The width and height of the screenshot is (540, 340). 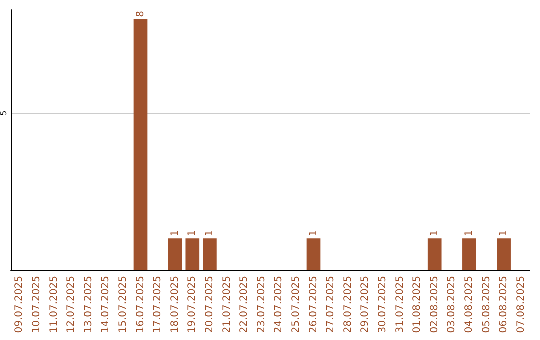 What do you see at coordinates (106, 305) in the screenshot?
I see `x-tick-label: 14.07.2025` at bounding box center [106, 305].